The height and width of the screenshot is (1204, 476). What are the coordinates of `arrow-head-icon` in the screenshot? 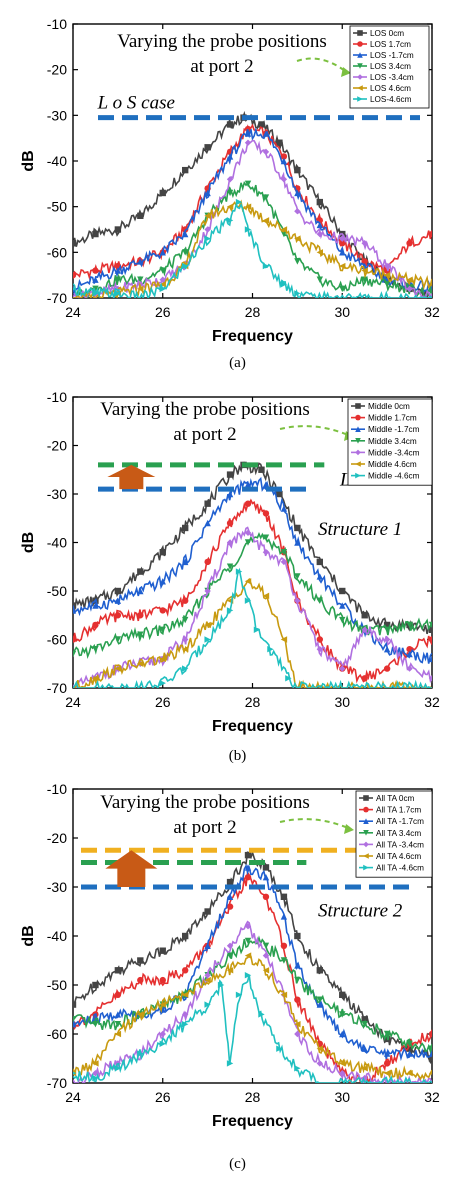 It's located at (349, 829).